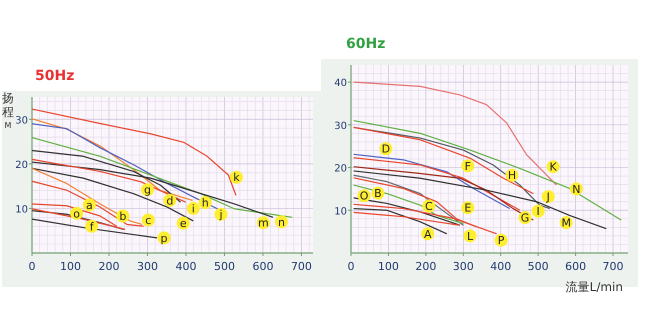  What do you see at coordinates (340, 84) in the screenshot?
I see `y-tick-label: 40` at bounding box center [340, 84].